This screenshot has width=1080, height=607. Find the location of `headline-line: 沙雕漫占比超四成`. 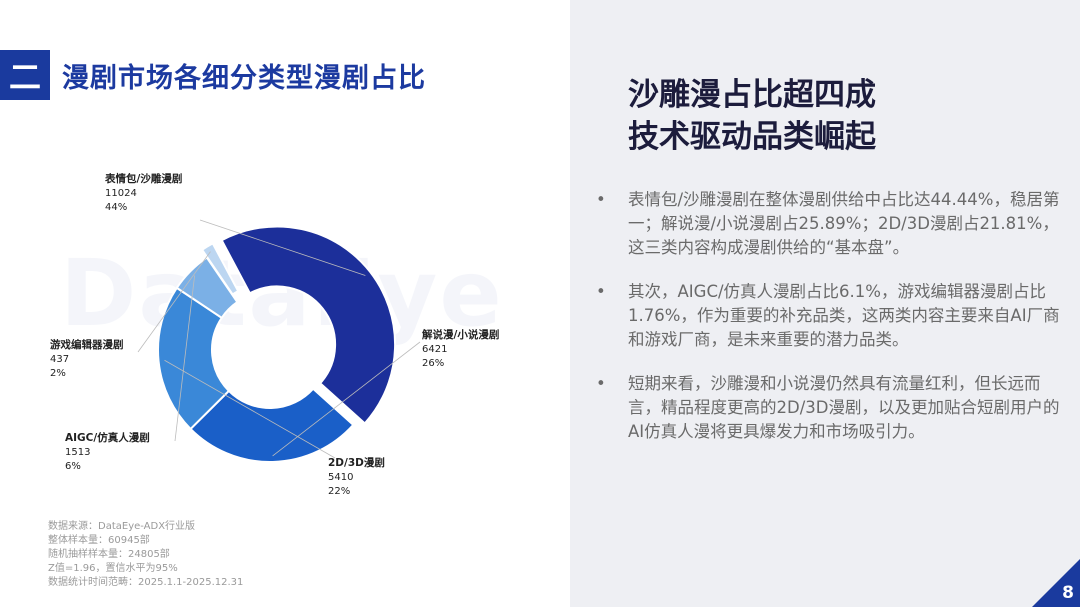

headline-line: 沙雕漫占比超四成 is located at coordinates (752, 95).